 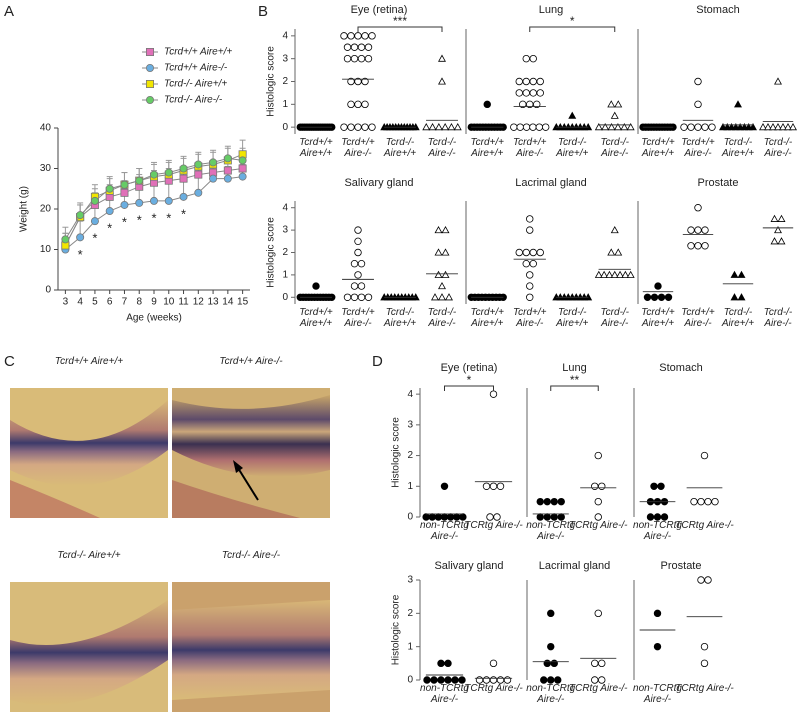 What do you see at coordinates (574, 368) in the screenshot?
I see `subplot-title: Lung` at bounding box center [574, 368].